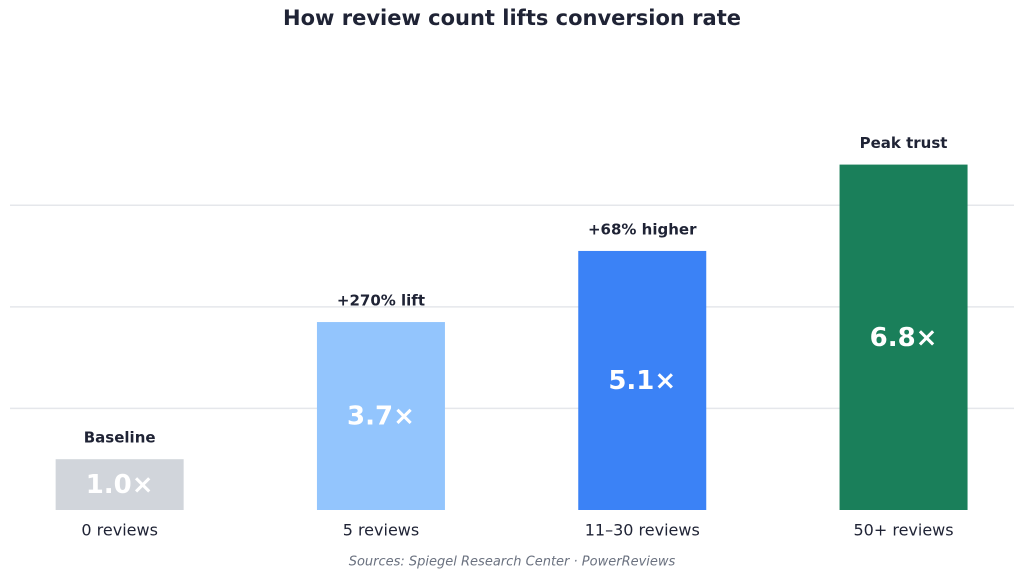 This screenshot has height=578, width=1024. What do you see at coordinates (381, 301) in the screenshot?
I see `bar-annotation: +270% lift` at bounding box center [381, 301].